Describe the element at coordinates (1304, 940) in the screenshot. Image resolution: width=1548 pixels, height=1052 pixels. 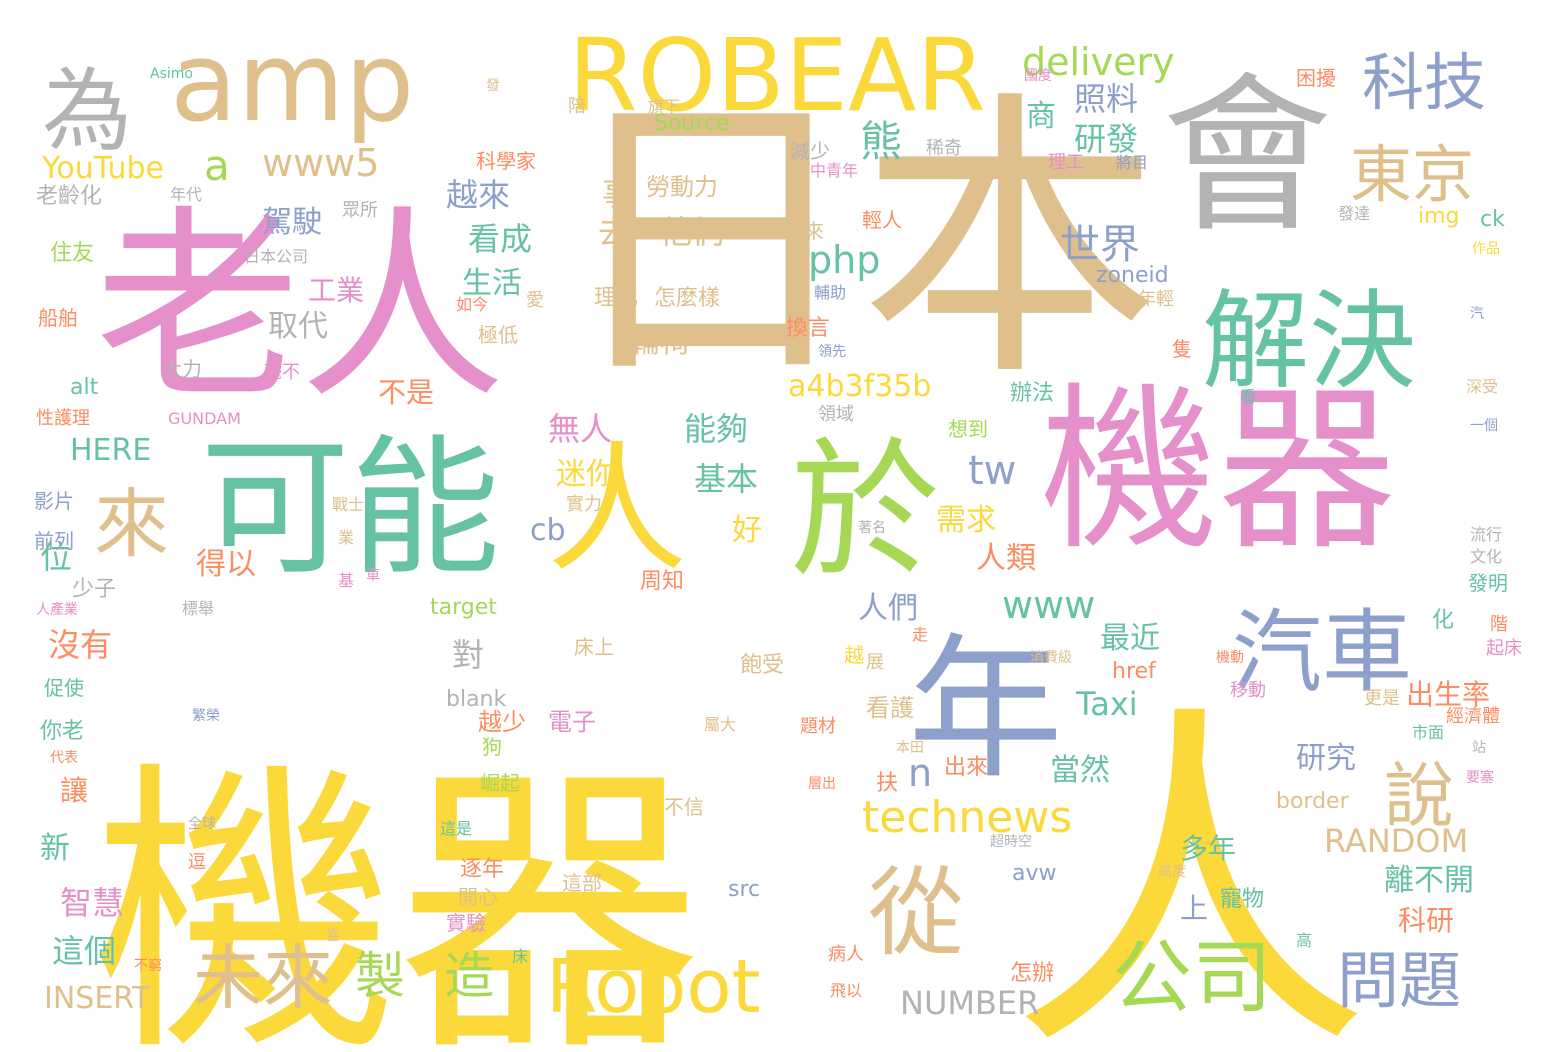
I see `word-195: 高` at that location.